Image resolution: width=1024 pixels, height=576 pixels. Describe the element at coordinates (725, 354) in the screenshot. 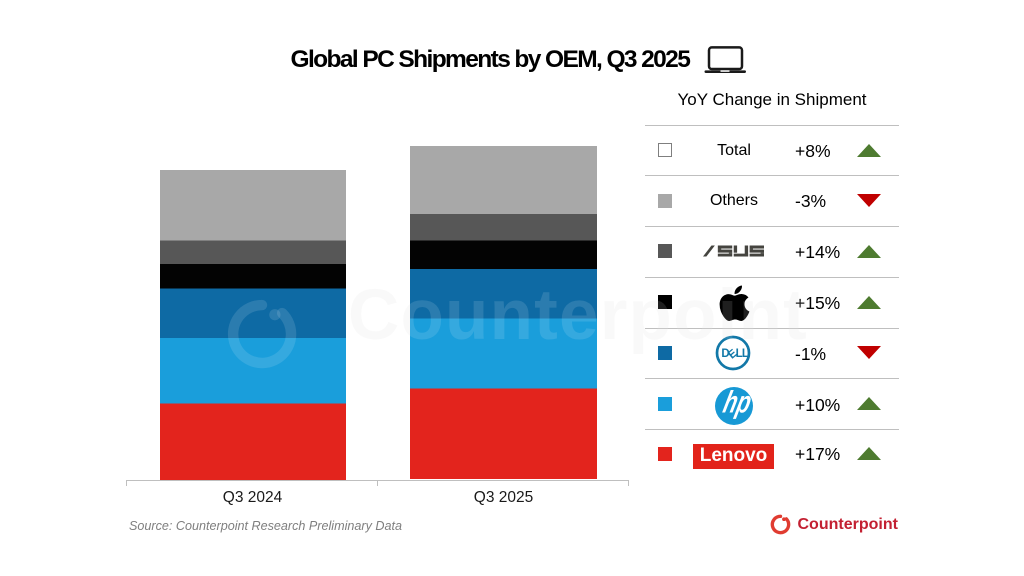

I see `svg-text: D` at that location.